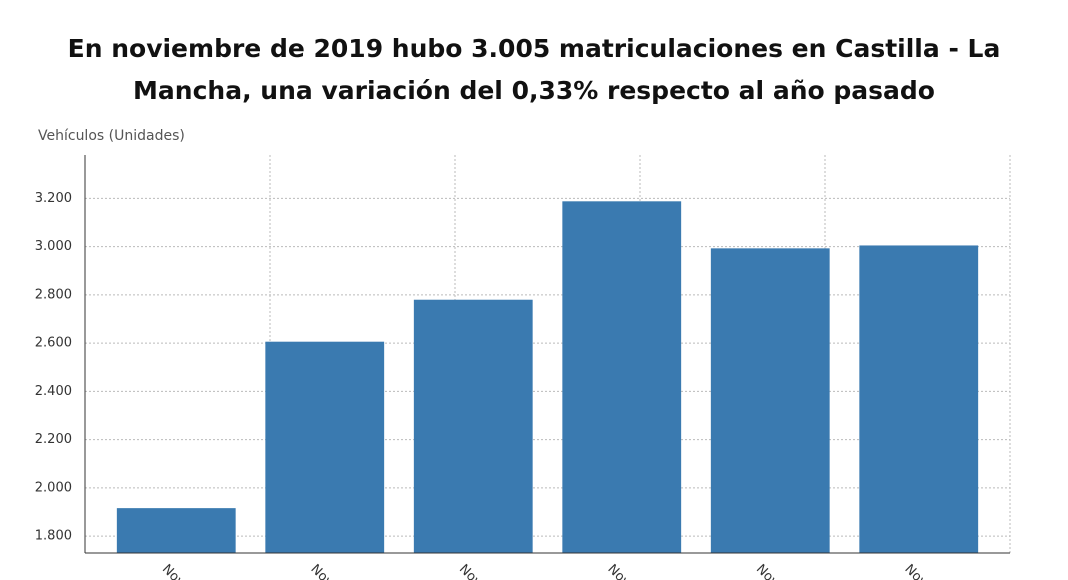 This screenshot has width=1068, height=580. What do you see at coordinates (53, 439) in the screenshot?
I see `y-tick-label: 2.200` at bounding box center [53, 439].